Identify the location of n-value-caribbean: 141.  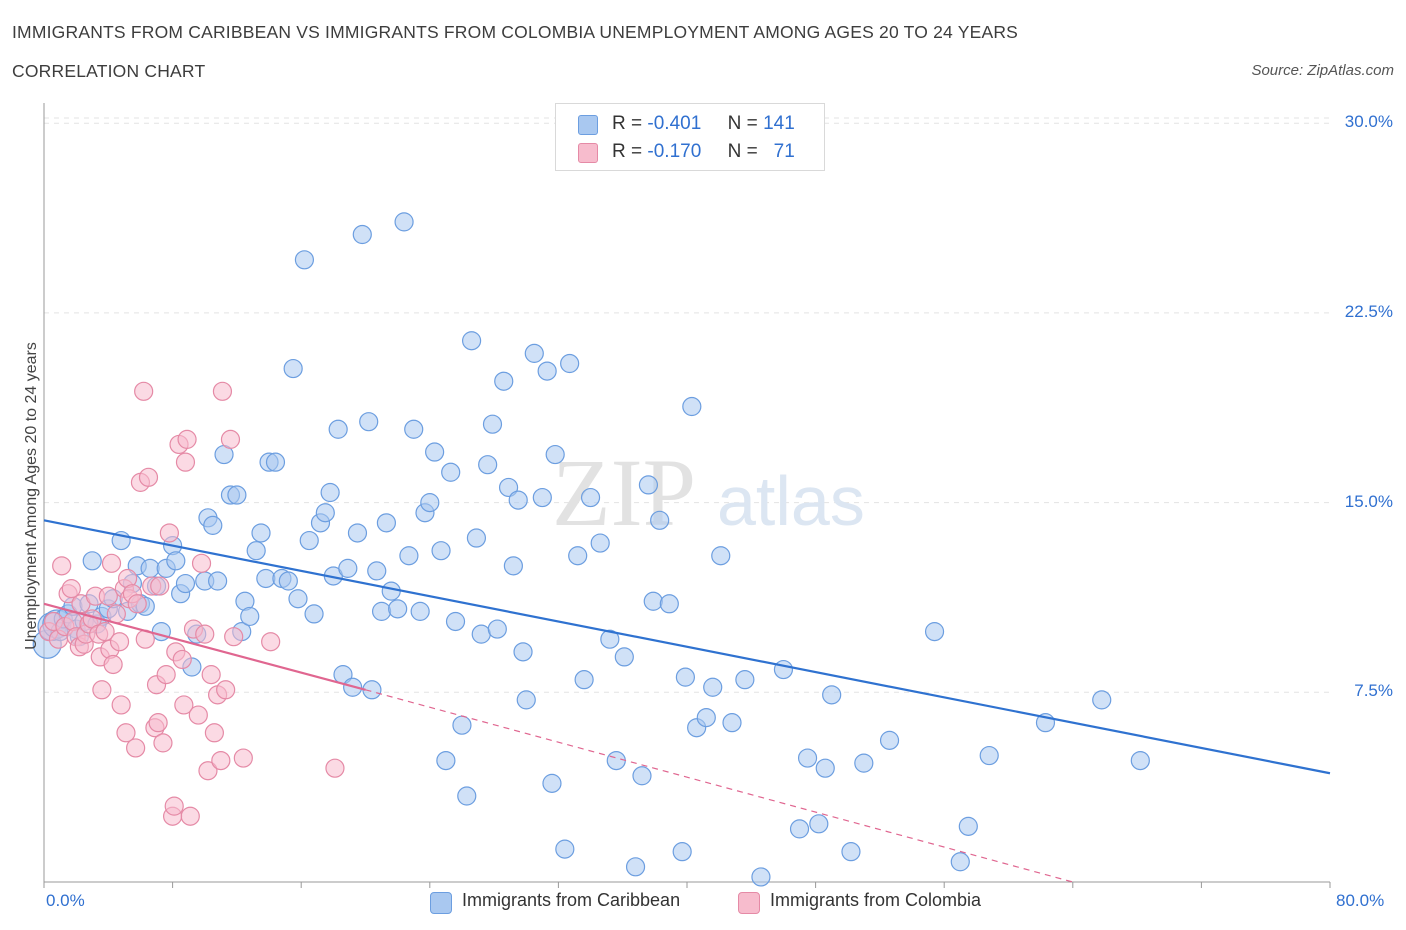
(779, 123).